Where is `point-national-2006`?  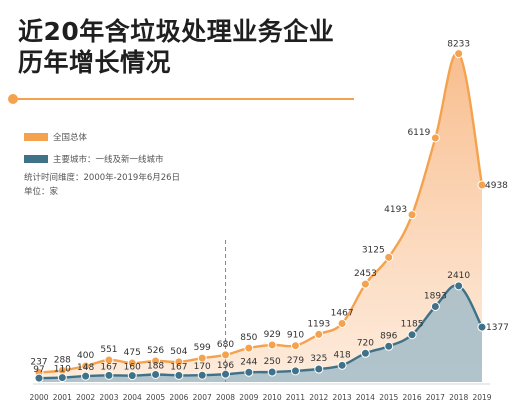 point-national-2006 is located at coordinates (179, 362).